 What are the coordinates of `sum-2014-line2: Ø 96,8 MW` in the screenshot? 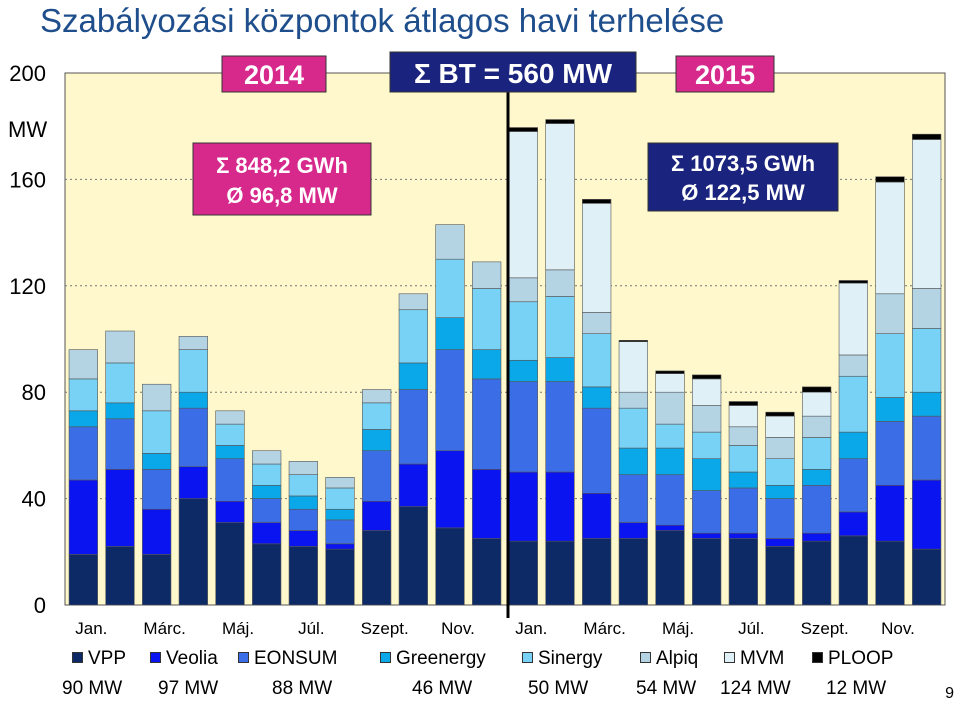 It's located at (281, 195).